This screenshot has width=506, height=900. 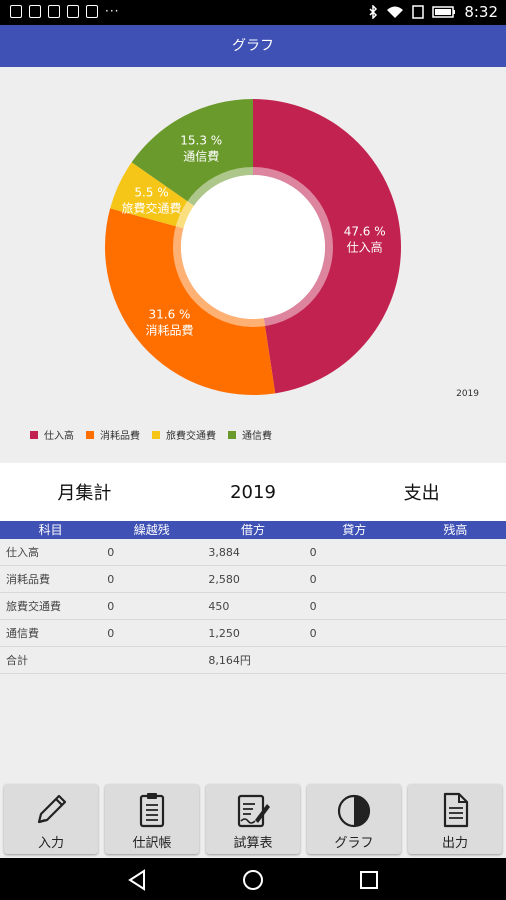 I want to click on more-notifications: ···, so click(x=112, y=11).